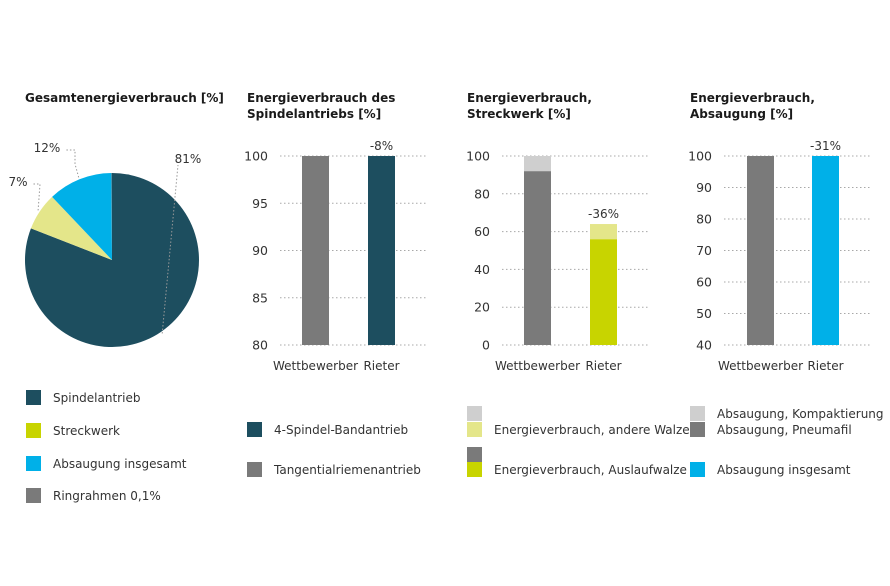 The width and height of the screenshot is (890, 586). What do you see at coordinates (314, 114) in the screenshot?
I see `spindle-title-line-2: Spindelantriebs [%]` at bounding box center [314, 114].